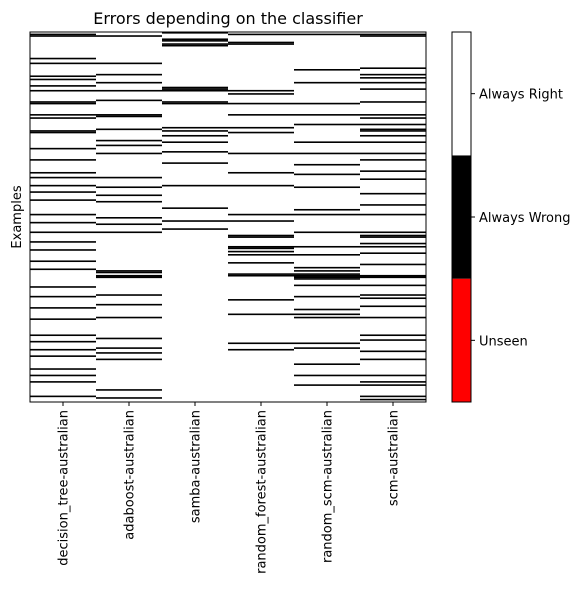  What do you see at coordinates (328, 486) in the screenshot?
I see `x-tick-label: random_scm-australian` at bounding box center [328, 486].